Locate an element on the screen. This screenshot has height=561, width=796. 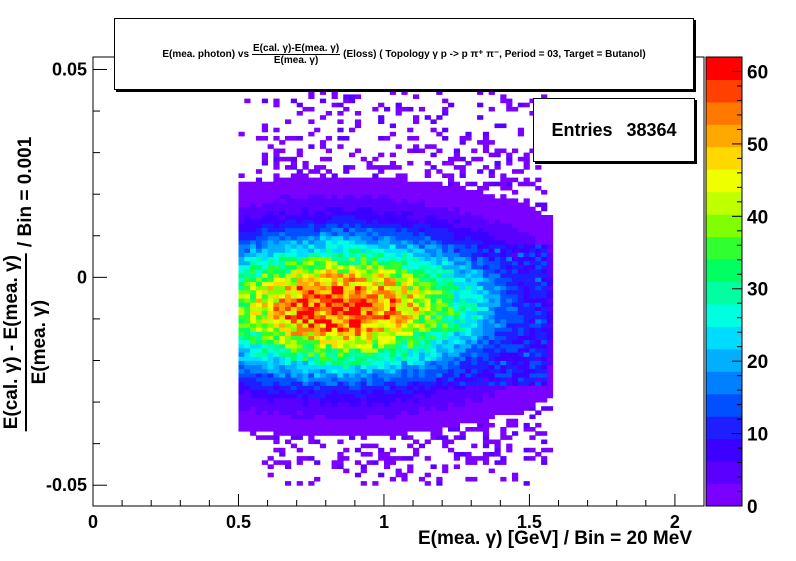
y-label-suffix: / Bin = 0.001 is located at coordinates (25, 192).